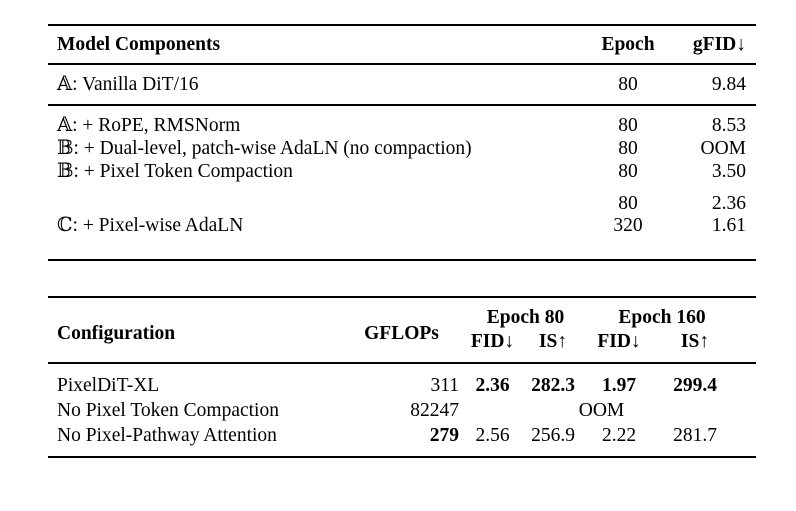 The image size is (796, 511). Describe the element at coordinates (728, 203) in the screenshot. I see `gfid-value: 2.36` at that location.